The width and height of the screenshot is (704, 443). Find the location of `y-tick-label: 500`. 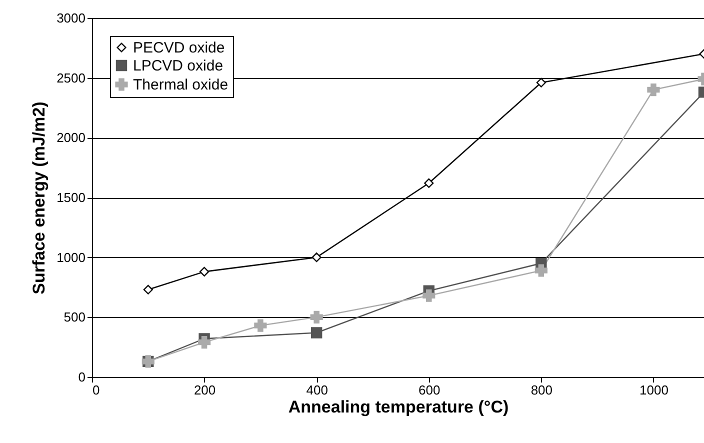

y-tick-label: 500 is located at coordinates (75, 317).